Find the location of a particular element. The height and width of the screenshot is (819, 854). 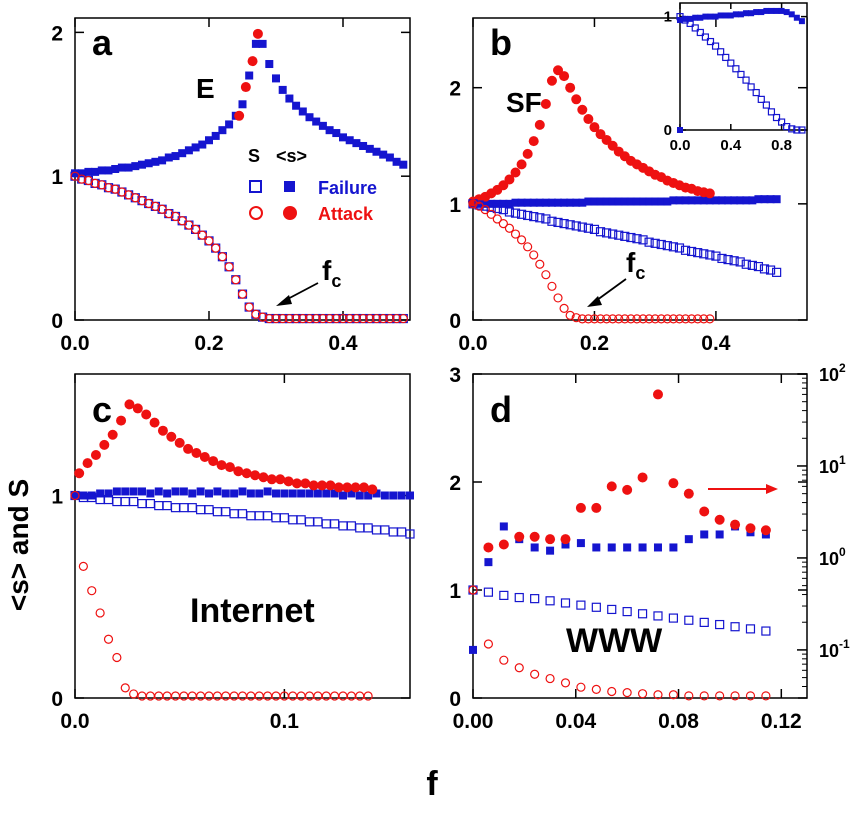

fc-arrowhead-b is located at coordinates (594, 301).